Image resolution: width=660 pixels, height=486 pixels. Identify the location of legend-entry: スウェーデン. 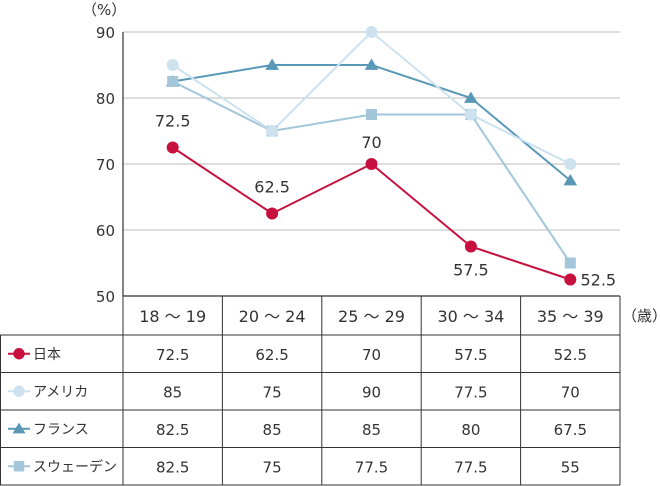
(75, 466).